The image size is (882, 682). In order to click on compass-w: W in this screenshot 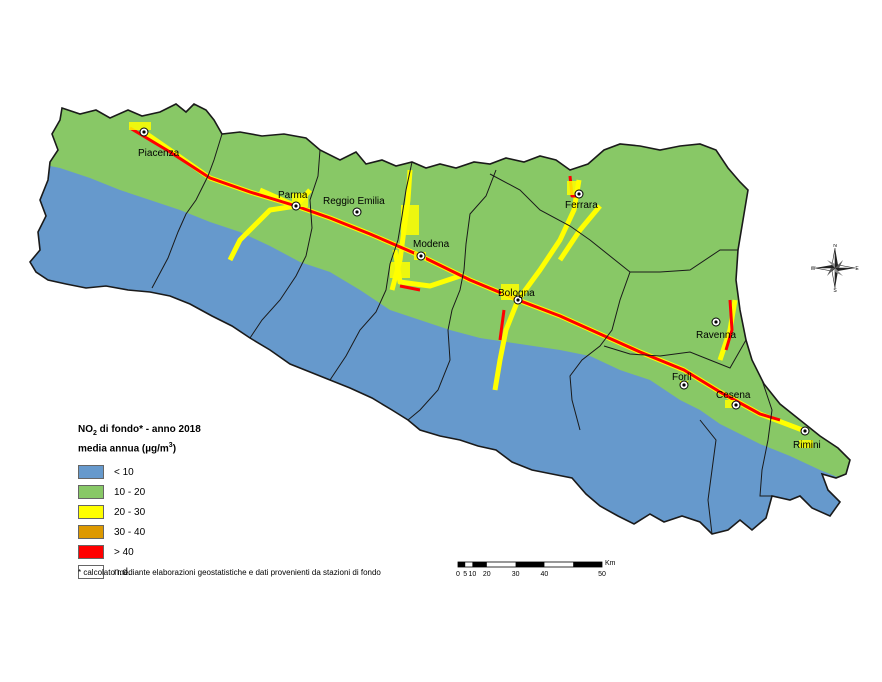, I will do `click(813, 269)`.